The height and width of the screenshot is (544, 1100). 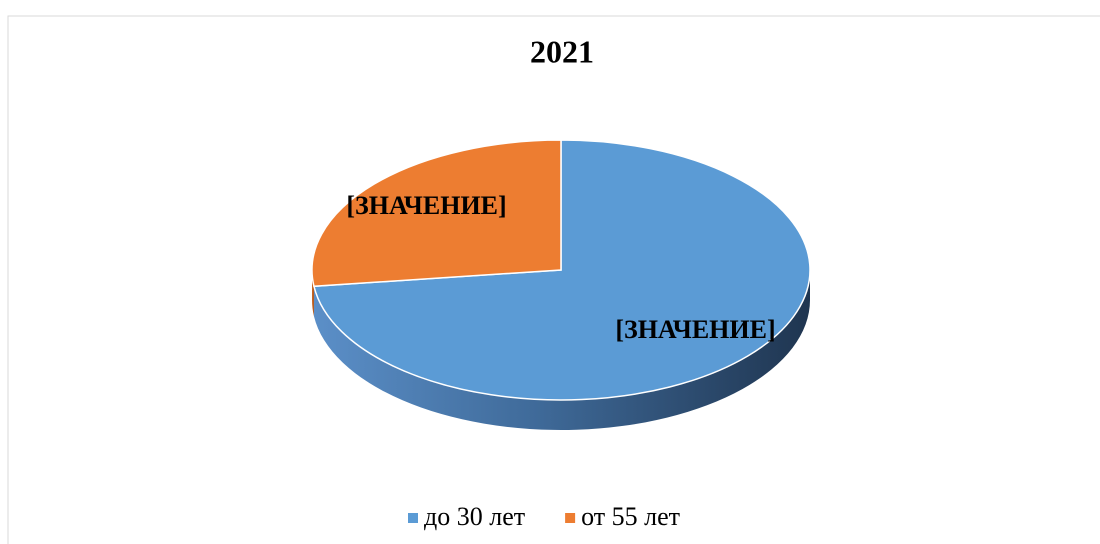 What do you see at coordinates (562, 350) in the screenshot?
I see `pie-side` at bounding box center [562, 350].